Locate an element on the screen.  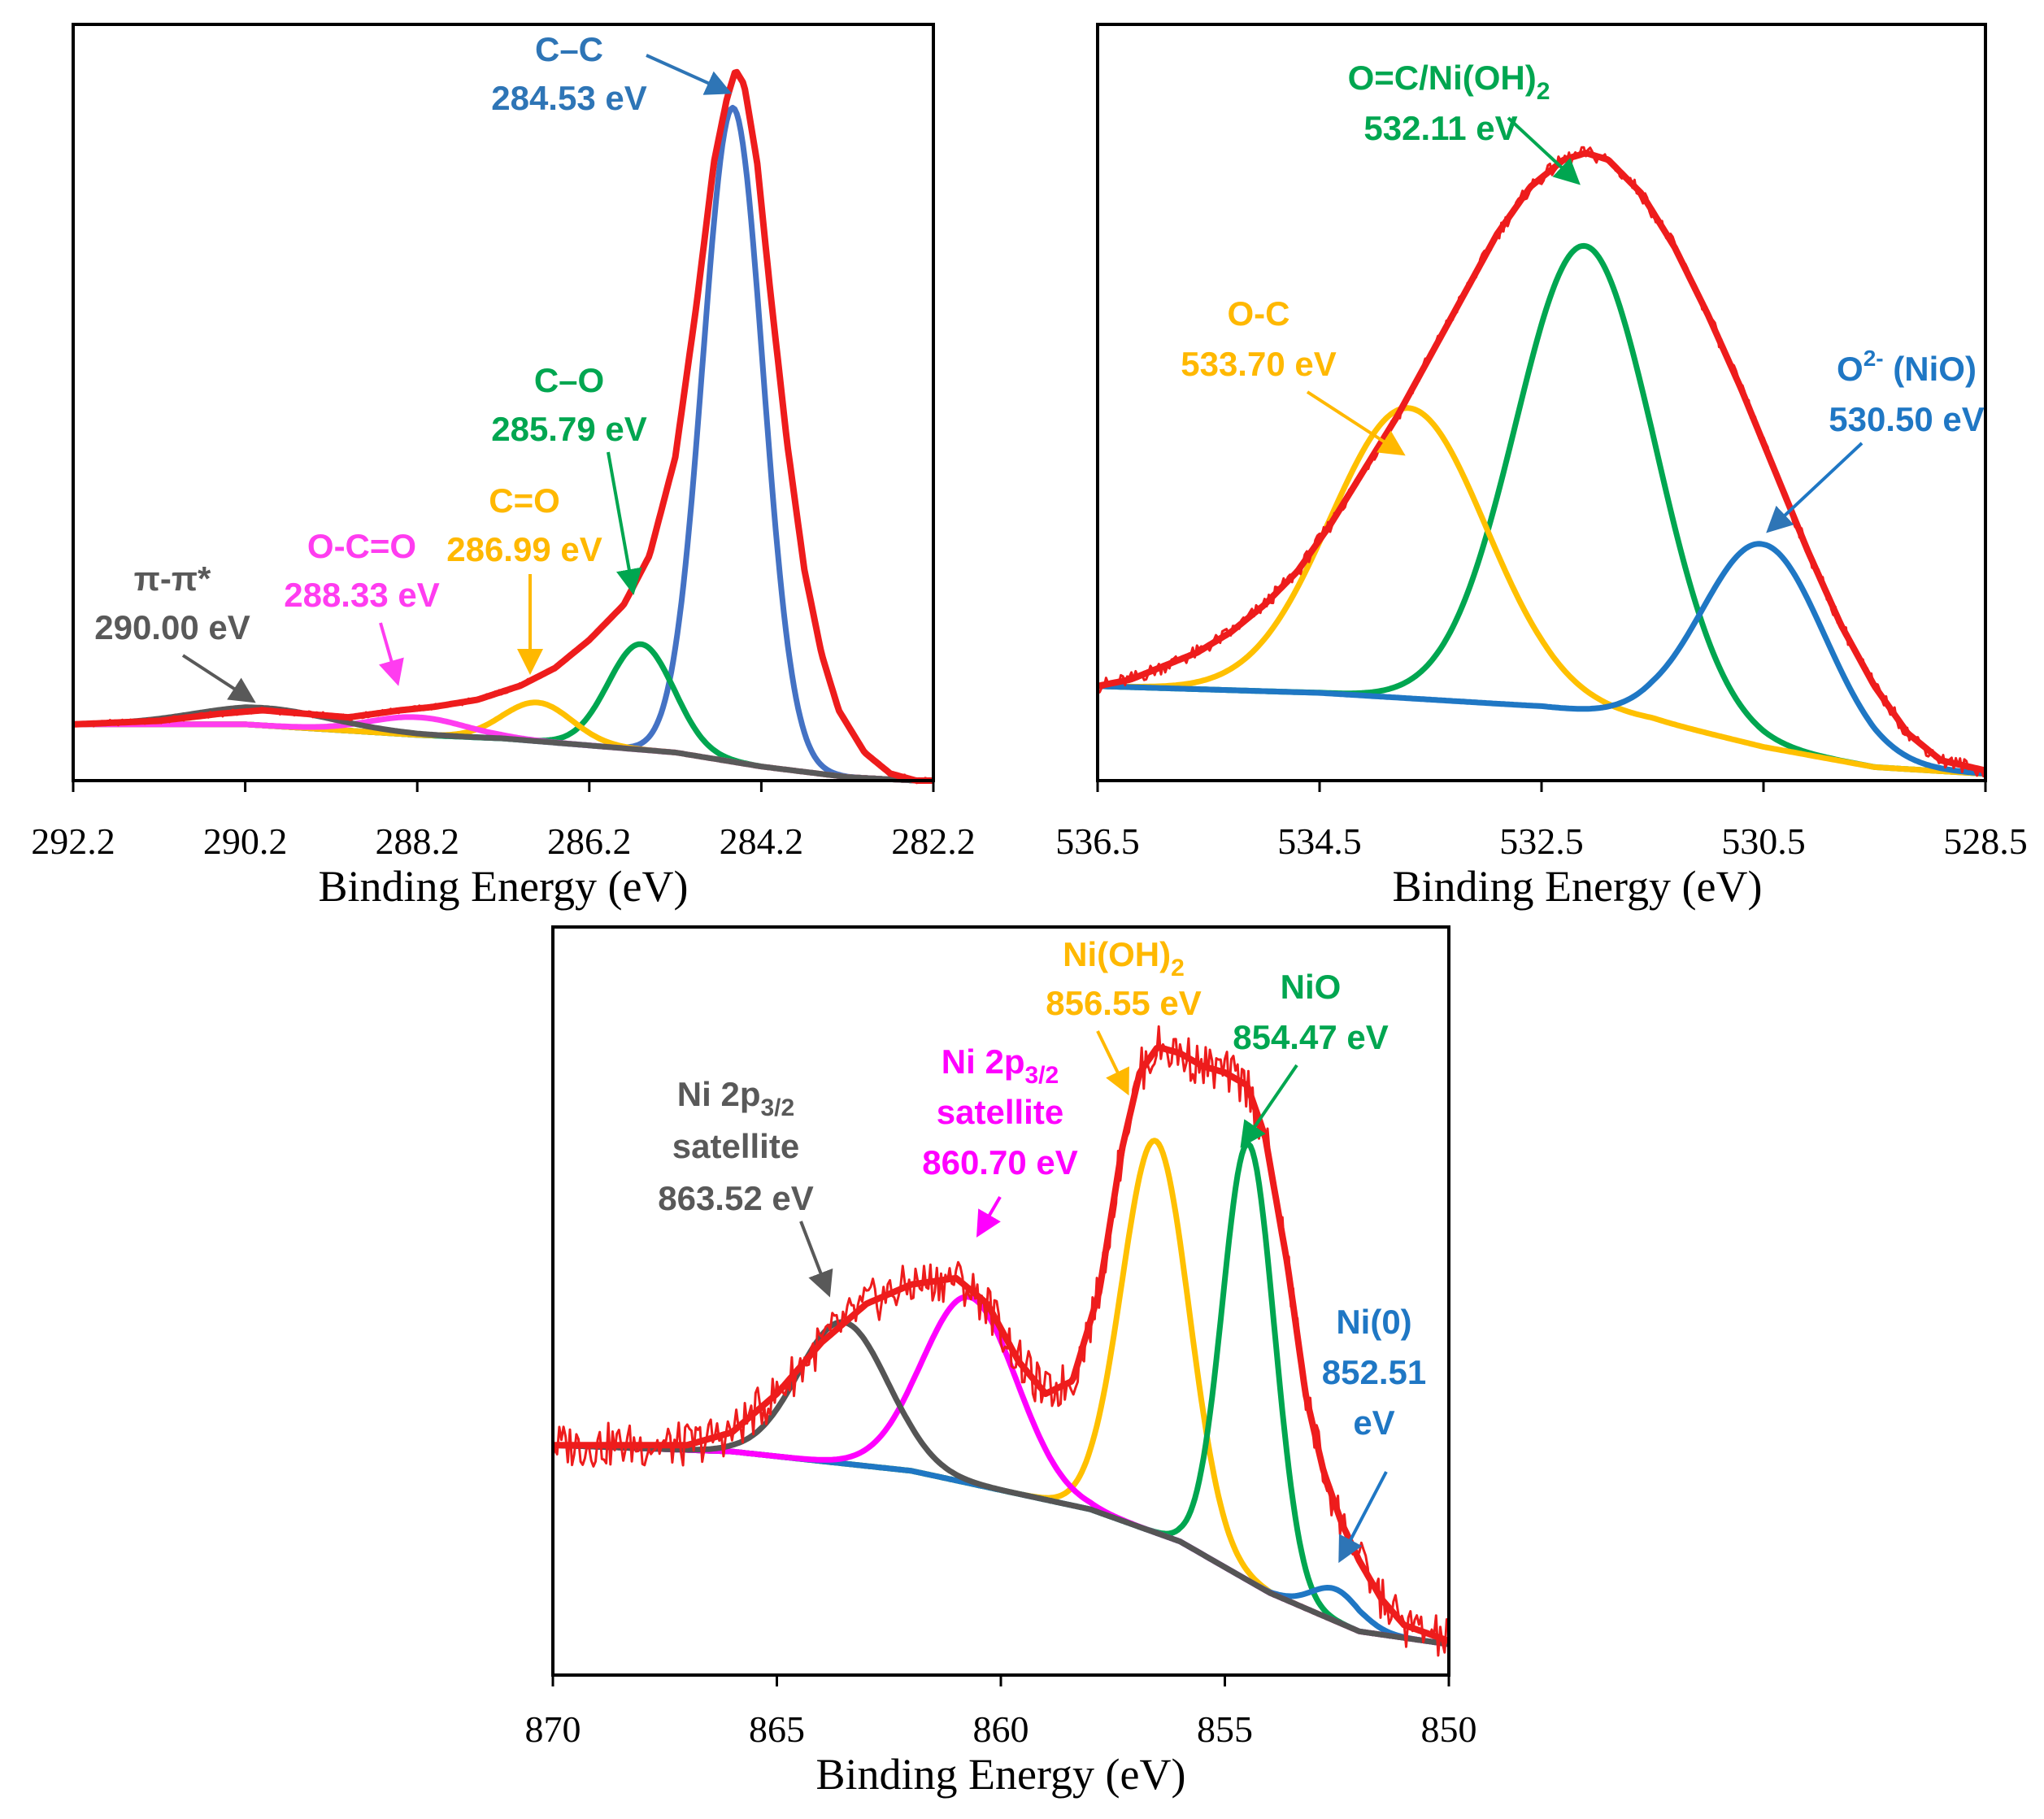
ni2p-annotation-sat-863-label: satellite is located at coordinates (735, 1146).